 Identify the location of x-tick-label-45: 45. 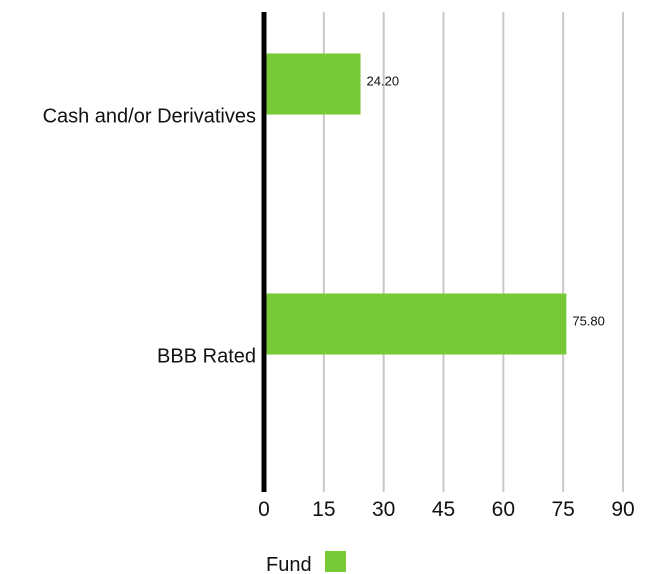
(443, 509).